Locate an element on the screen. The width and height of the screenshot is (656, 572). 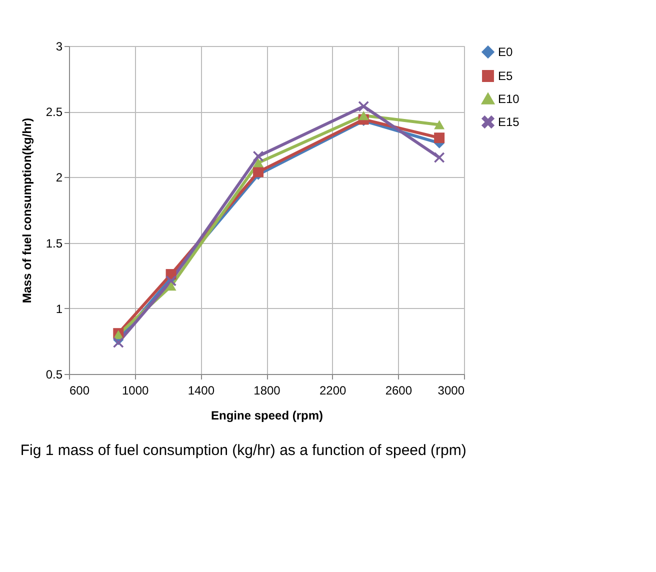
x-tick-label: 2600 is located at coordinates (398, 391).